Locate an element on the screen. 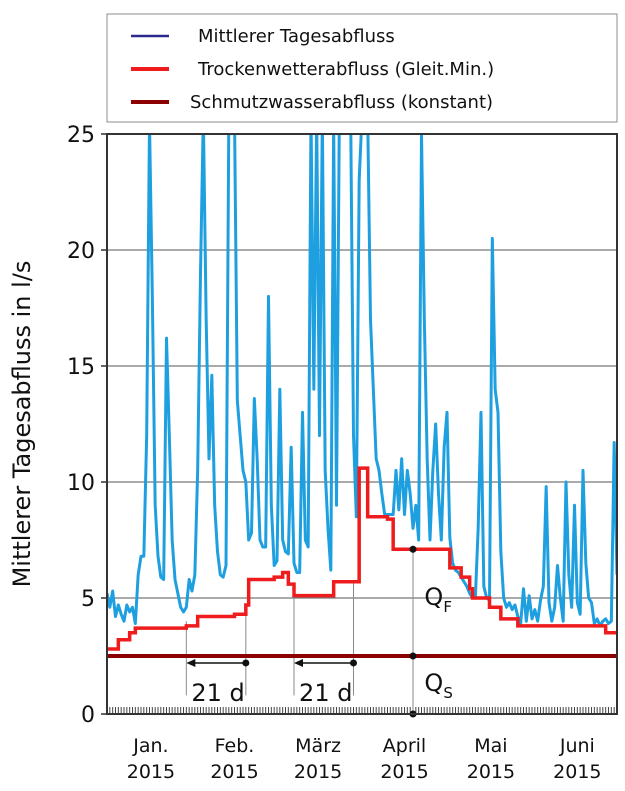  y-tick-label: 20 is located at coordinates (81, 251).